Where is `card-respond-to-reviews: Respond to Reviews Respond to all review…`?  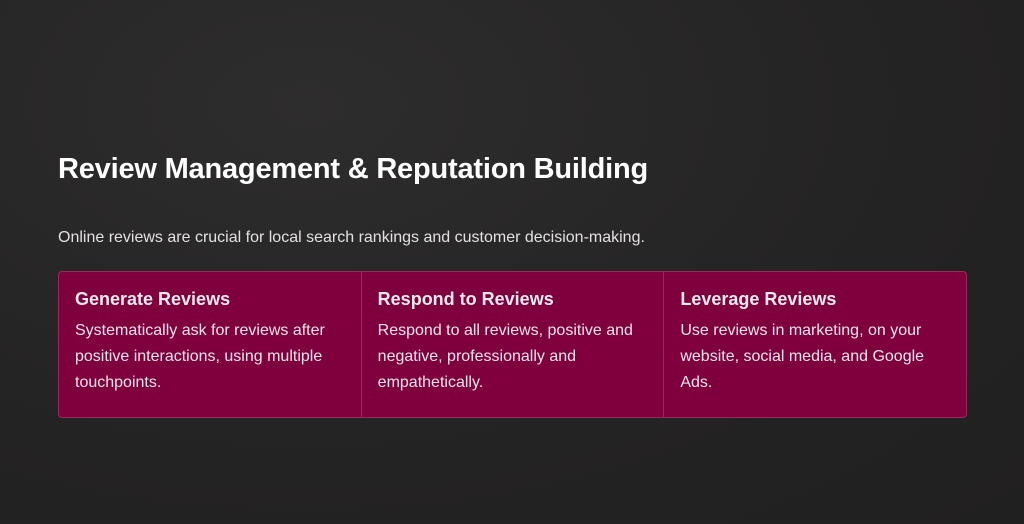 card-respond-to-reviews: Respond to Reviews Respond to all review… is located at coordinates (513, 344).